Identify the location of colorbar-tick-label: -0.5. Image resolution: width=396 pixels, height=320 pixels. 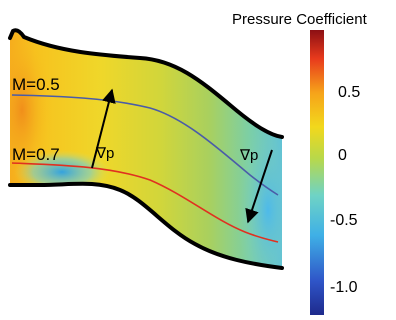
(344, 220).